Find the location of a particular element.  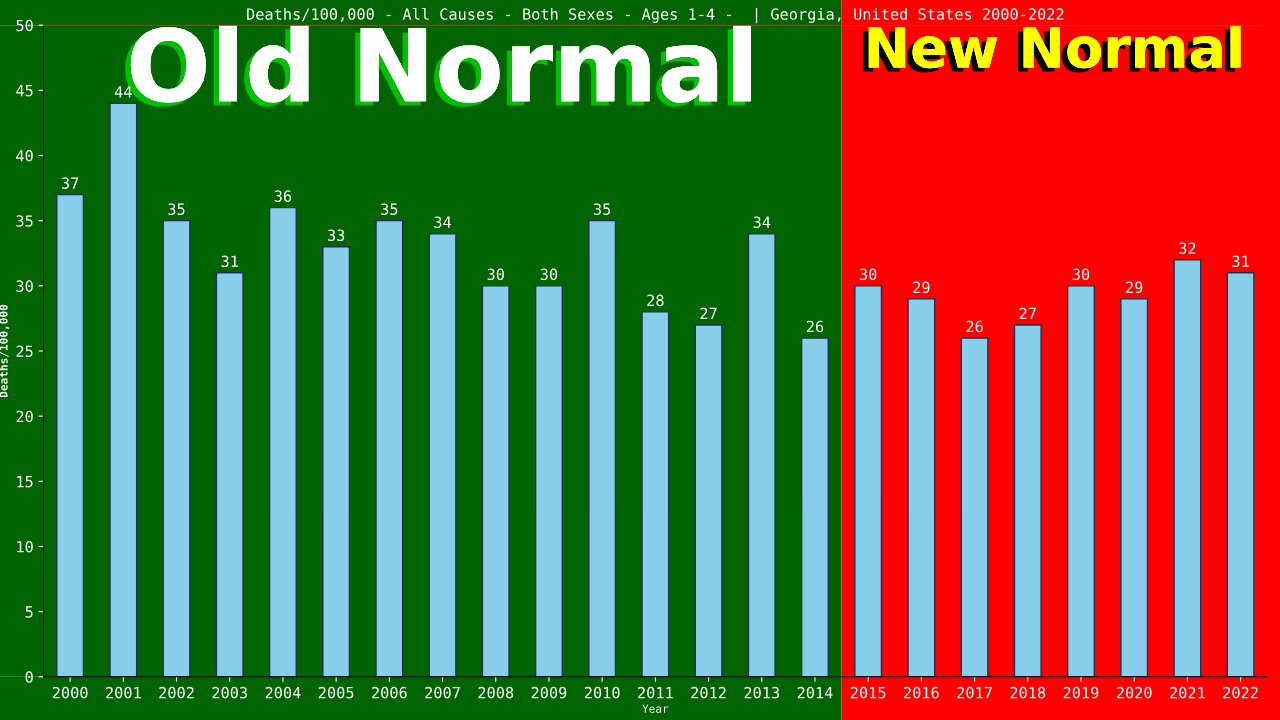

x-tick-label: 2008 is located at coordinates (496, 692).